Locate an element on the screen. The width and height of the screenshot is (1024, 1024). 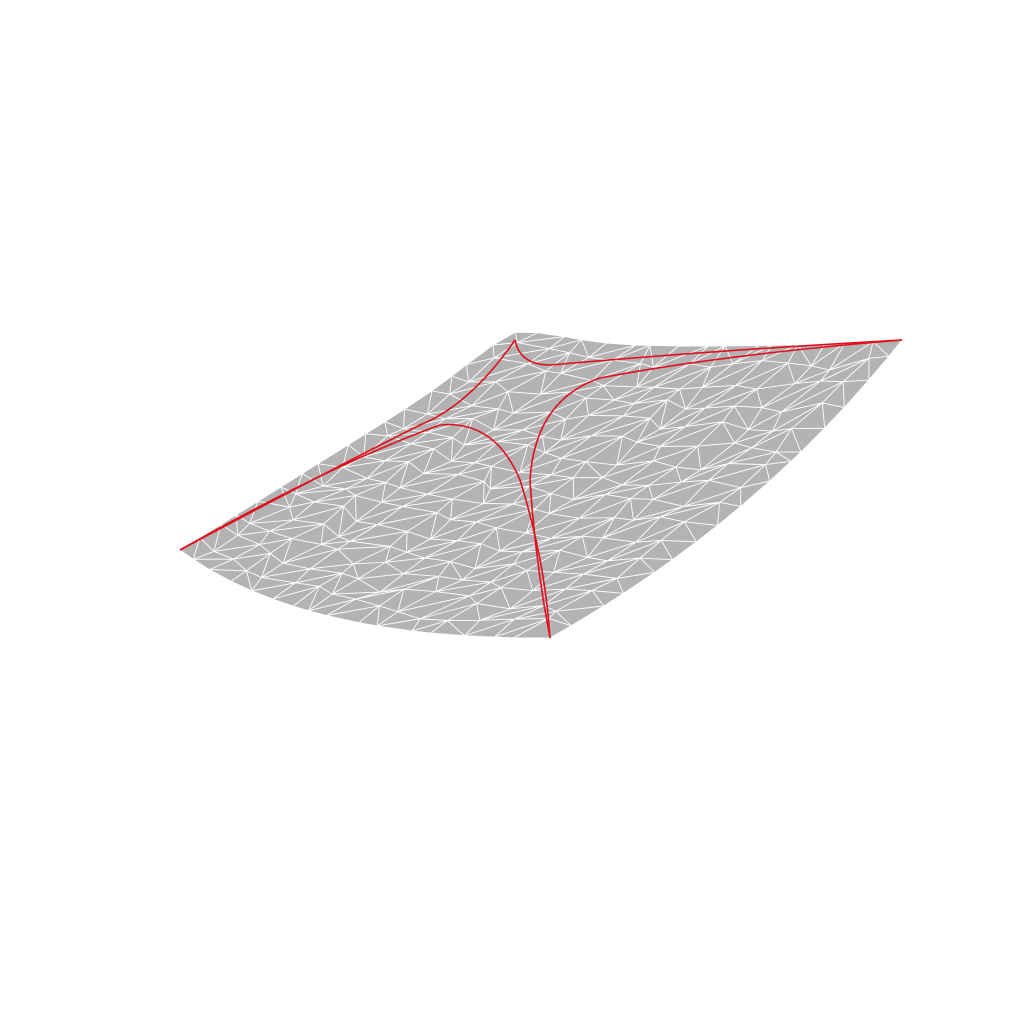
seam-right-lower is located at coordinates (716, 489).